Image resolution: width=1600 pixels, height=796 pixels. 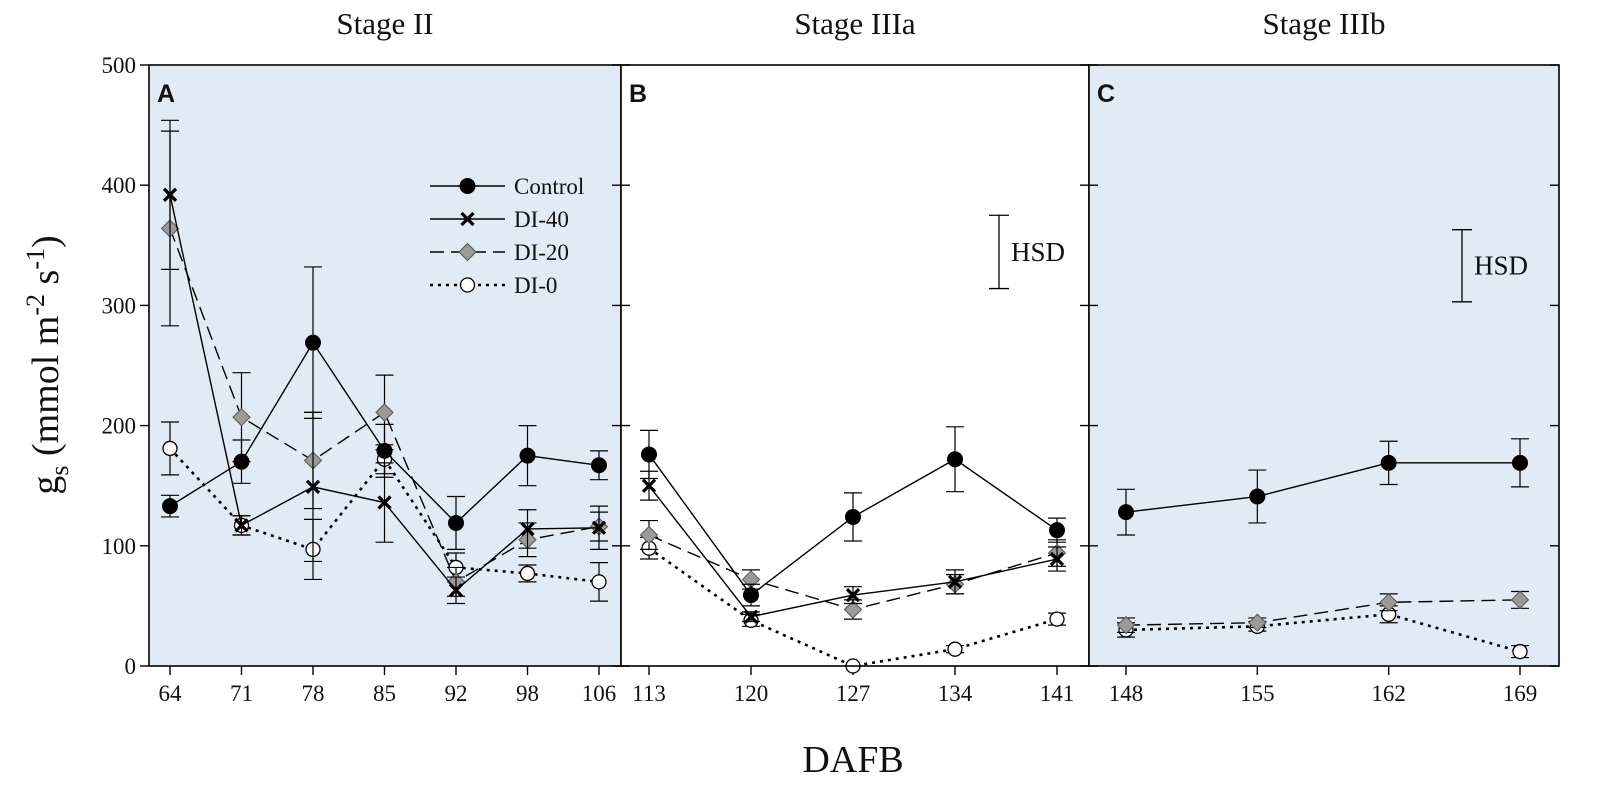 What do you see at coordinates (171, 693) in the screenshot?
I see `x-tick-label: 64` at bounding box center [171, 693].